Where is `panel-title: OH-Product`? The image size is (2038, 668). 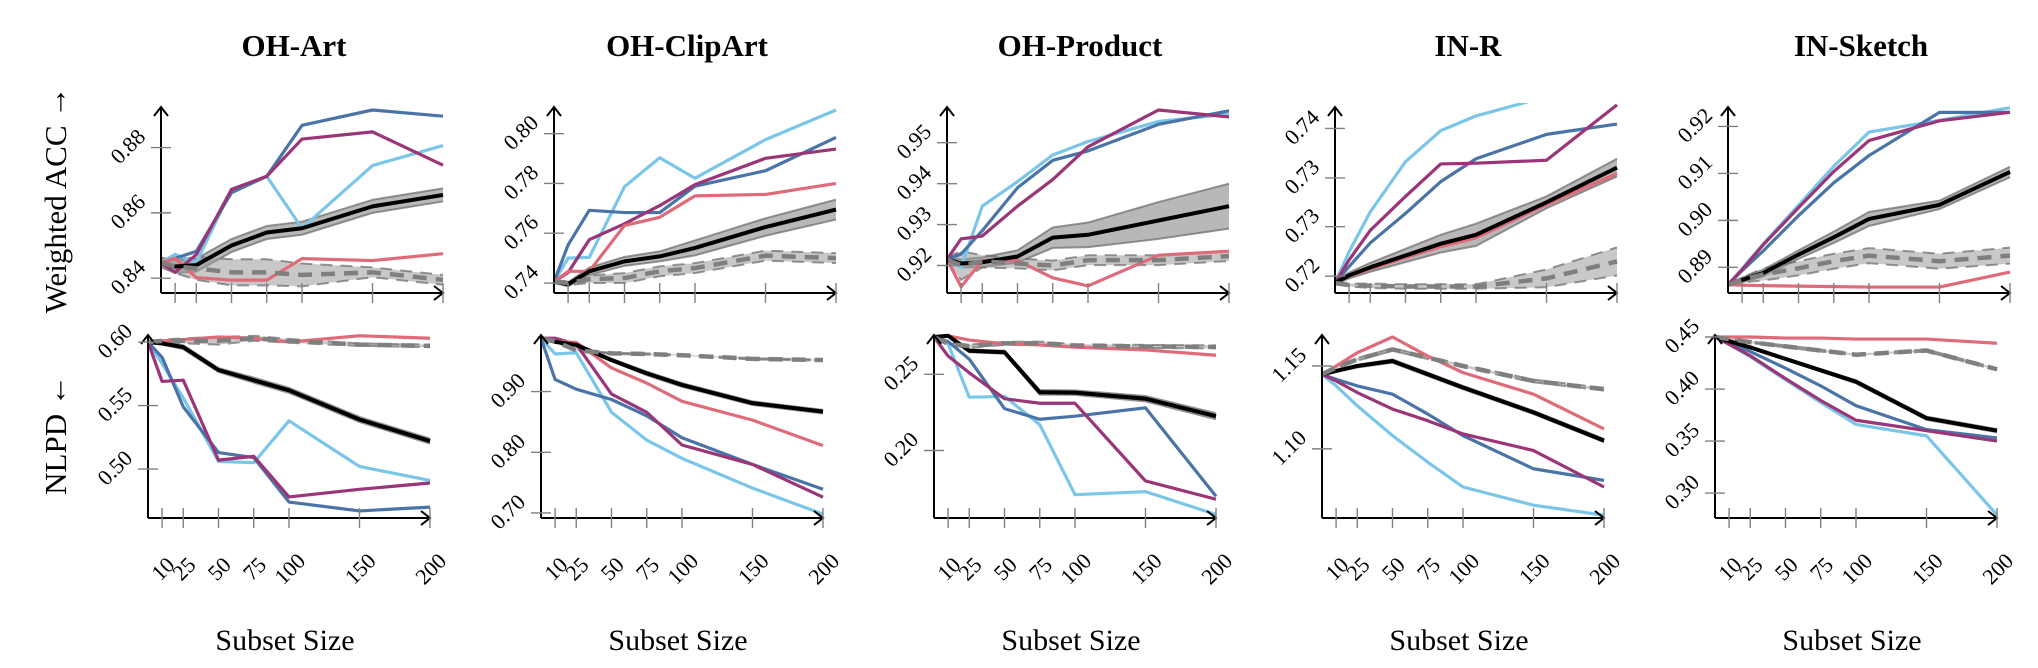 panel-title: OH-Product is located at coordinates (1080, 45).